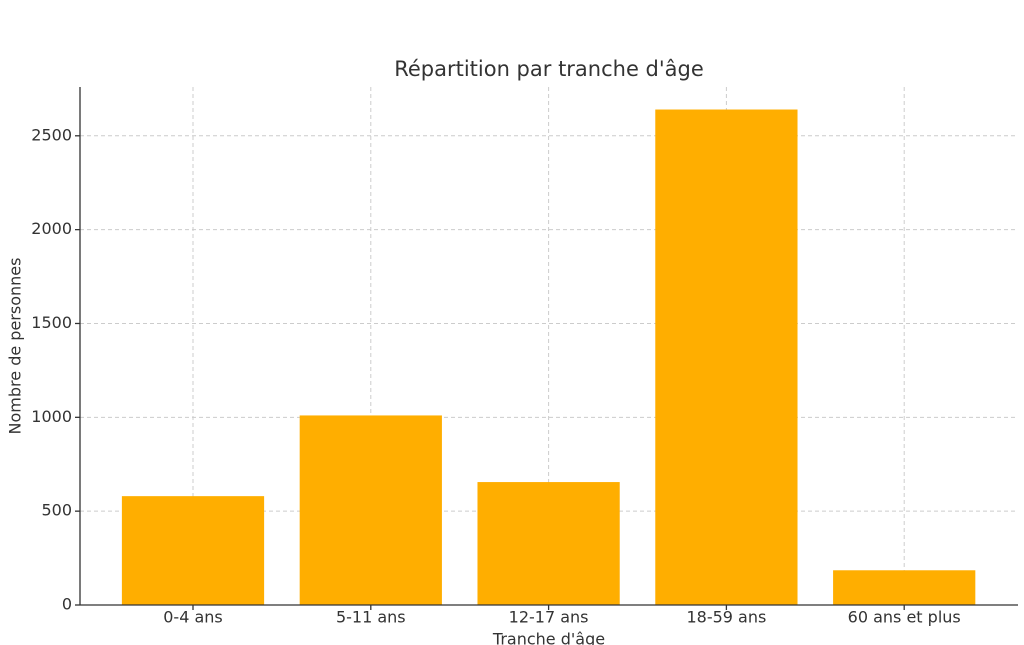 The height and width of the screenshot is (645, 1024). What do you see at coordinates (56, 510) in the screenshot?
I see `y-tick-label: 500` at bounding box center [56, 510].